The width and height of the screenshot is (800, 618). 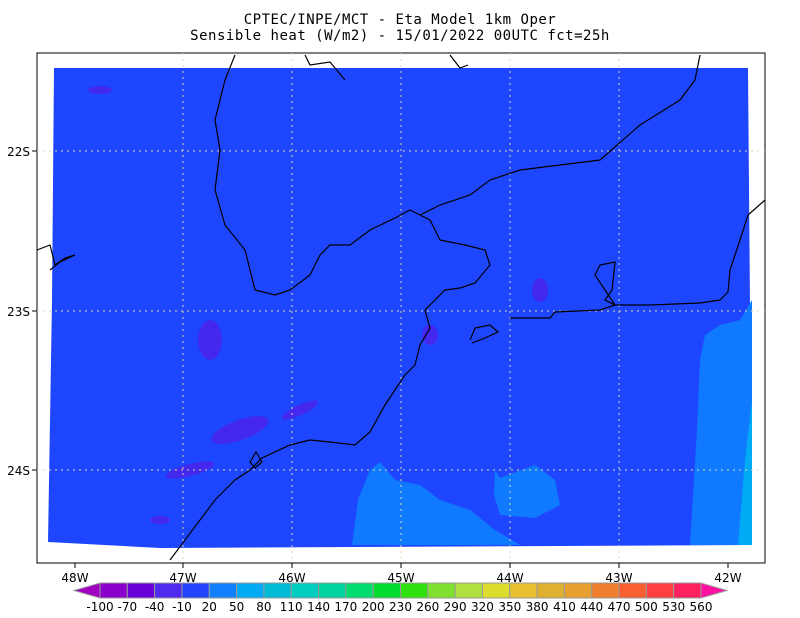 What do you see at coordinates (619, 607) in the screenshot?
I see `colorbar-label: 470` at bounding box center [619, 607].